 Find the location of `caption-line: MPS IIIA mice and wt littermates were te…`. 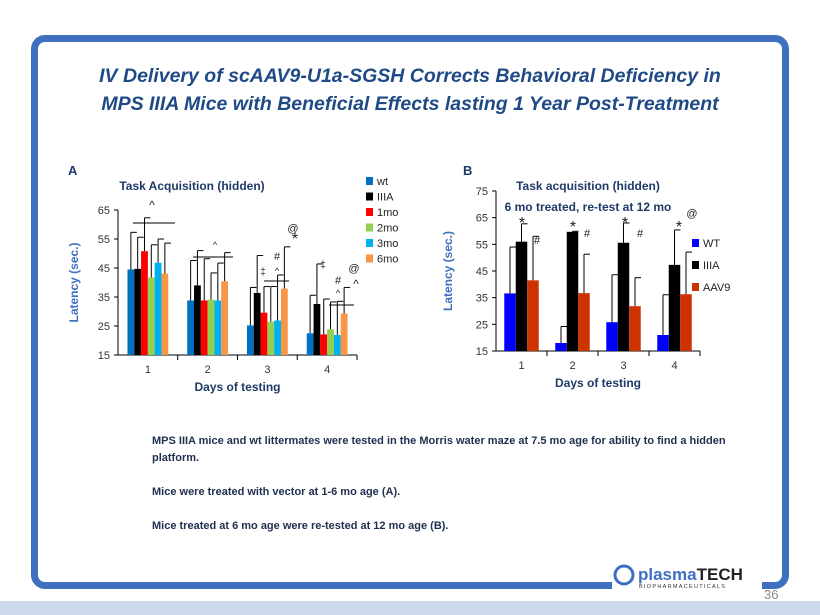

caption-line: MPS IIIA mice and wt littermates were te… is located at coordinates (439, 449).